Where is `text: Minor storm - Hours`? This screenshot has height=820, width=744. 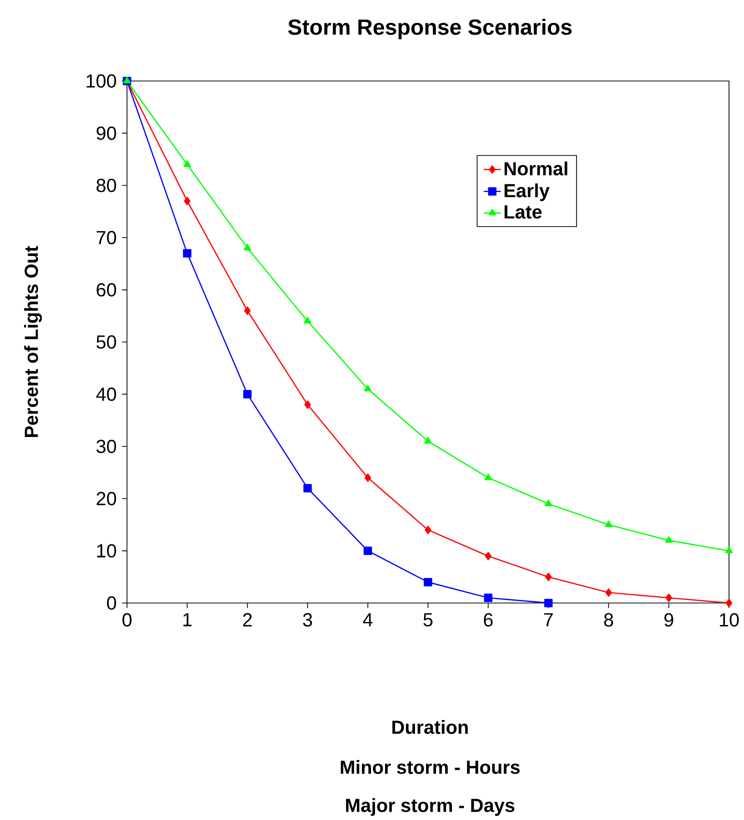 text: Minor storm - Hours is located at coordinates (430, 767).